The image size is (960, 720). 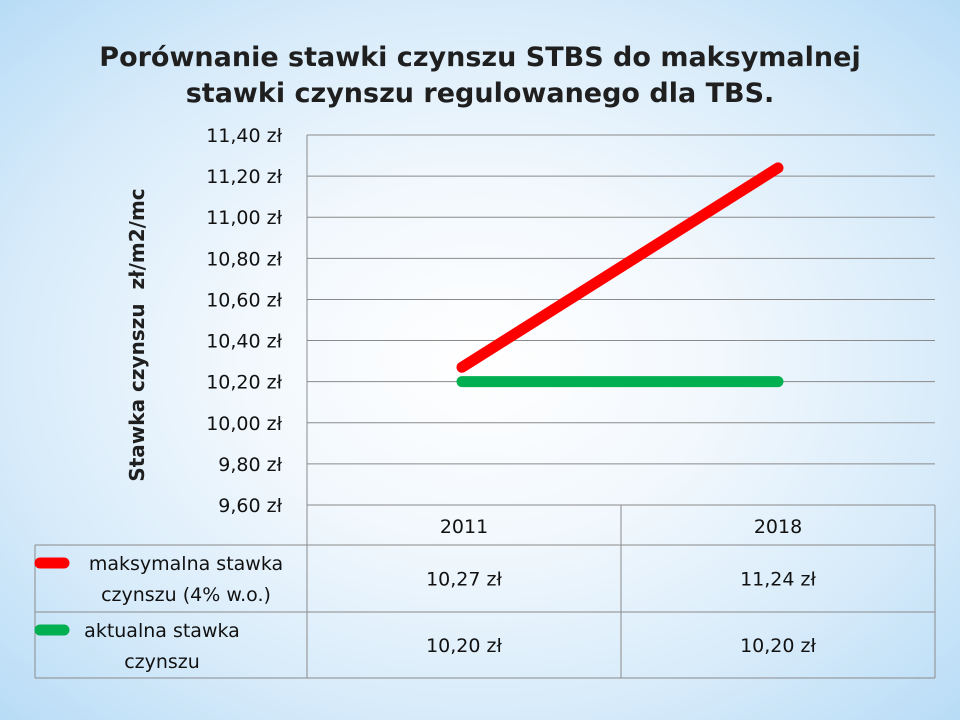 I want to click on y-tick-label: 10,40 zł, so click(x=244, y=342).